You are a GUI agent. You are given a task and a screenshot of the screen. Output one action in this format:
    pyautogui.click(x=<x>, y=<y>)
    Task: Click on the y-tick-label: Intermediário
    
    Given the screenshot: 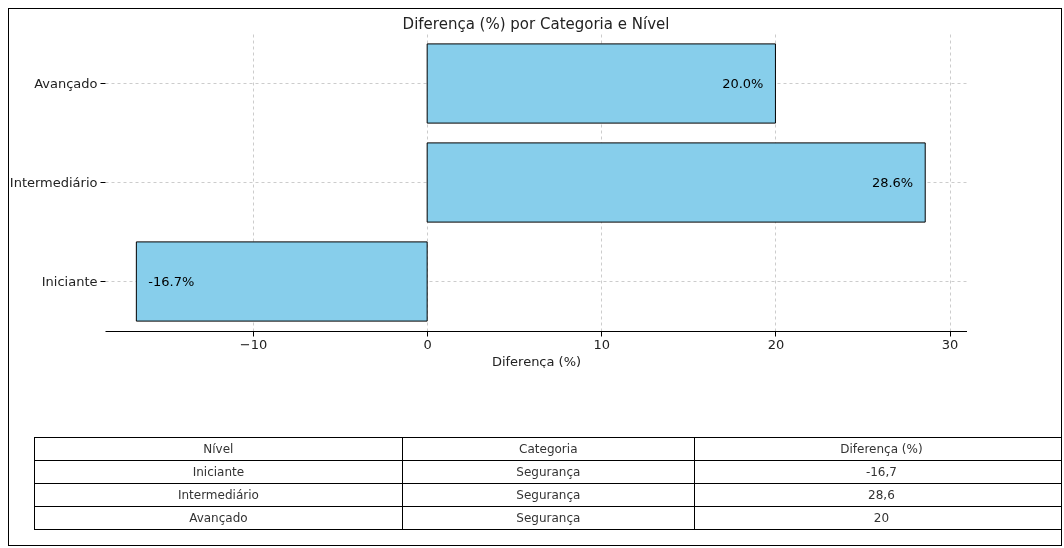 What is the action you would take?
    pyautogui.click(x=53, y=182)
    